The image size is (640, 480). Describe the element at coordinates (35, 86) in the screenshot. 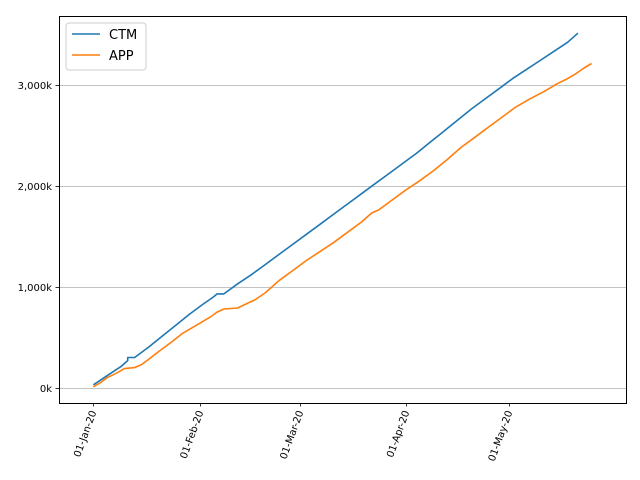

I see `y-tick-label: 3,000k` at that location.